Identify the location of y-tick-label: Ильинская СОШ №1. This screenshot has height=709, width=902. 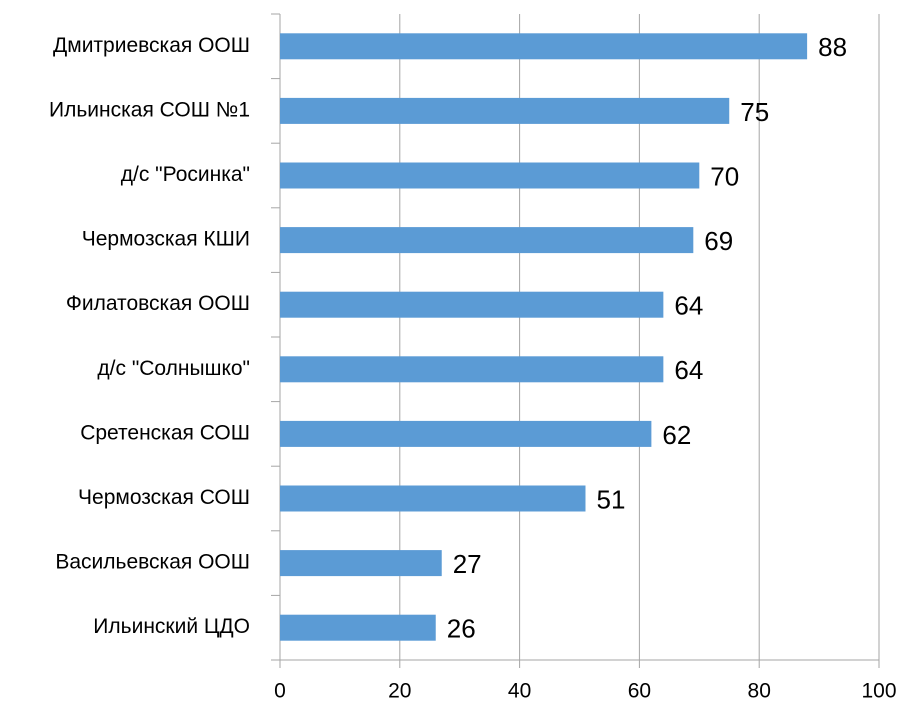
(149, 109).